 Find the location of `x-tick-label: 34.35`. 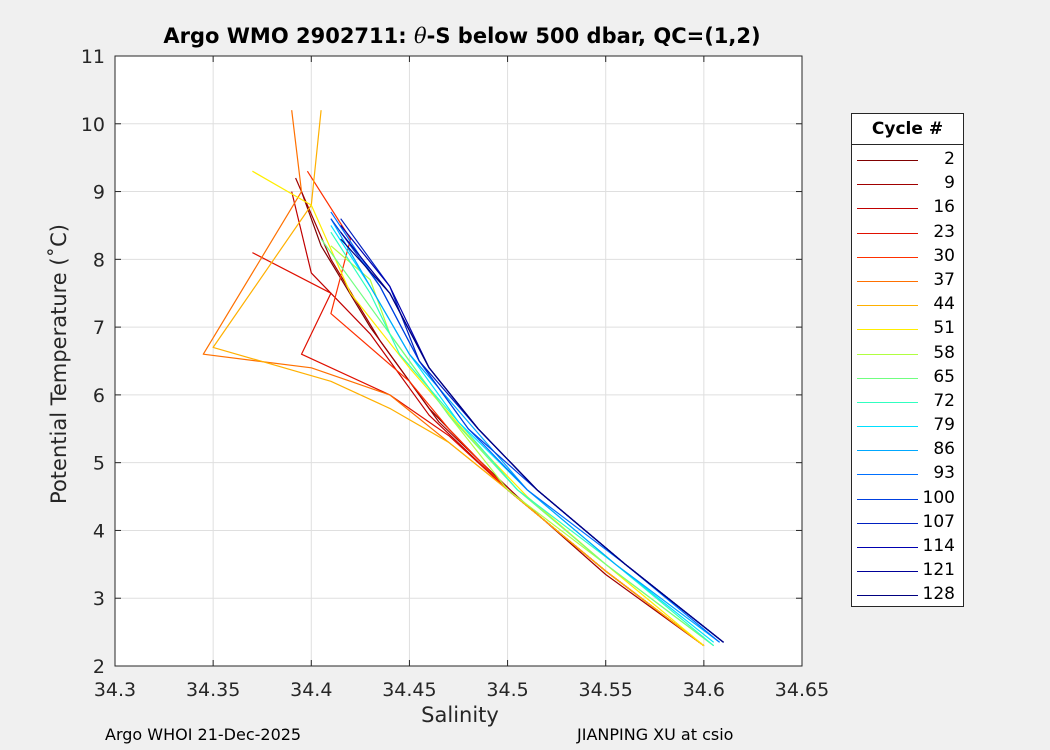

x-tick-label: 34.35 is located at coordinates (213, 690).